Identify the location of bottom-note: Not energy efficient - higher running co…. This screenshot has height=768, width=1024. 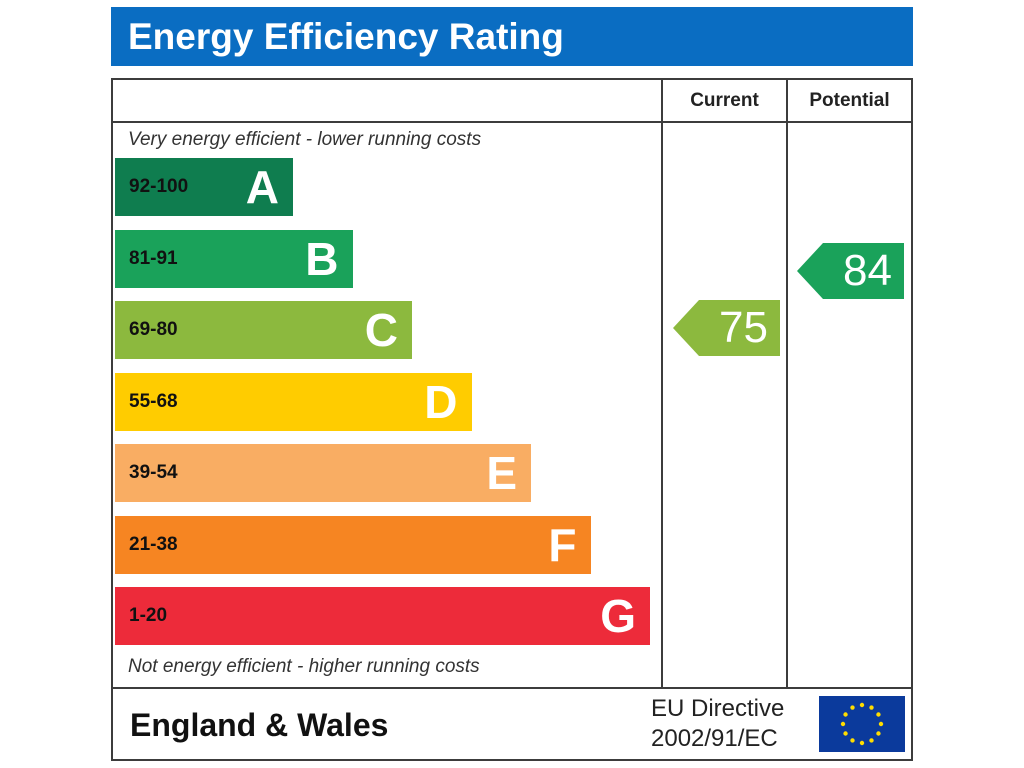
(304, 666).